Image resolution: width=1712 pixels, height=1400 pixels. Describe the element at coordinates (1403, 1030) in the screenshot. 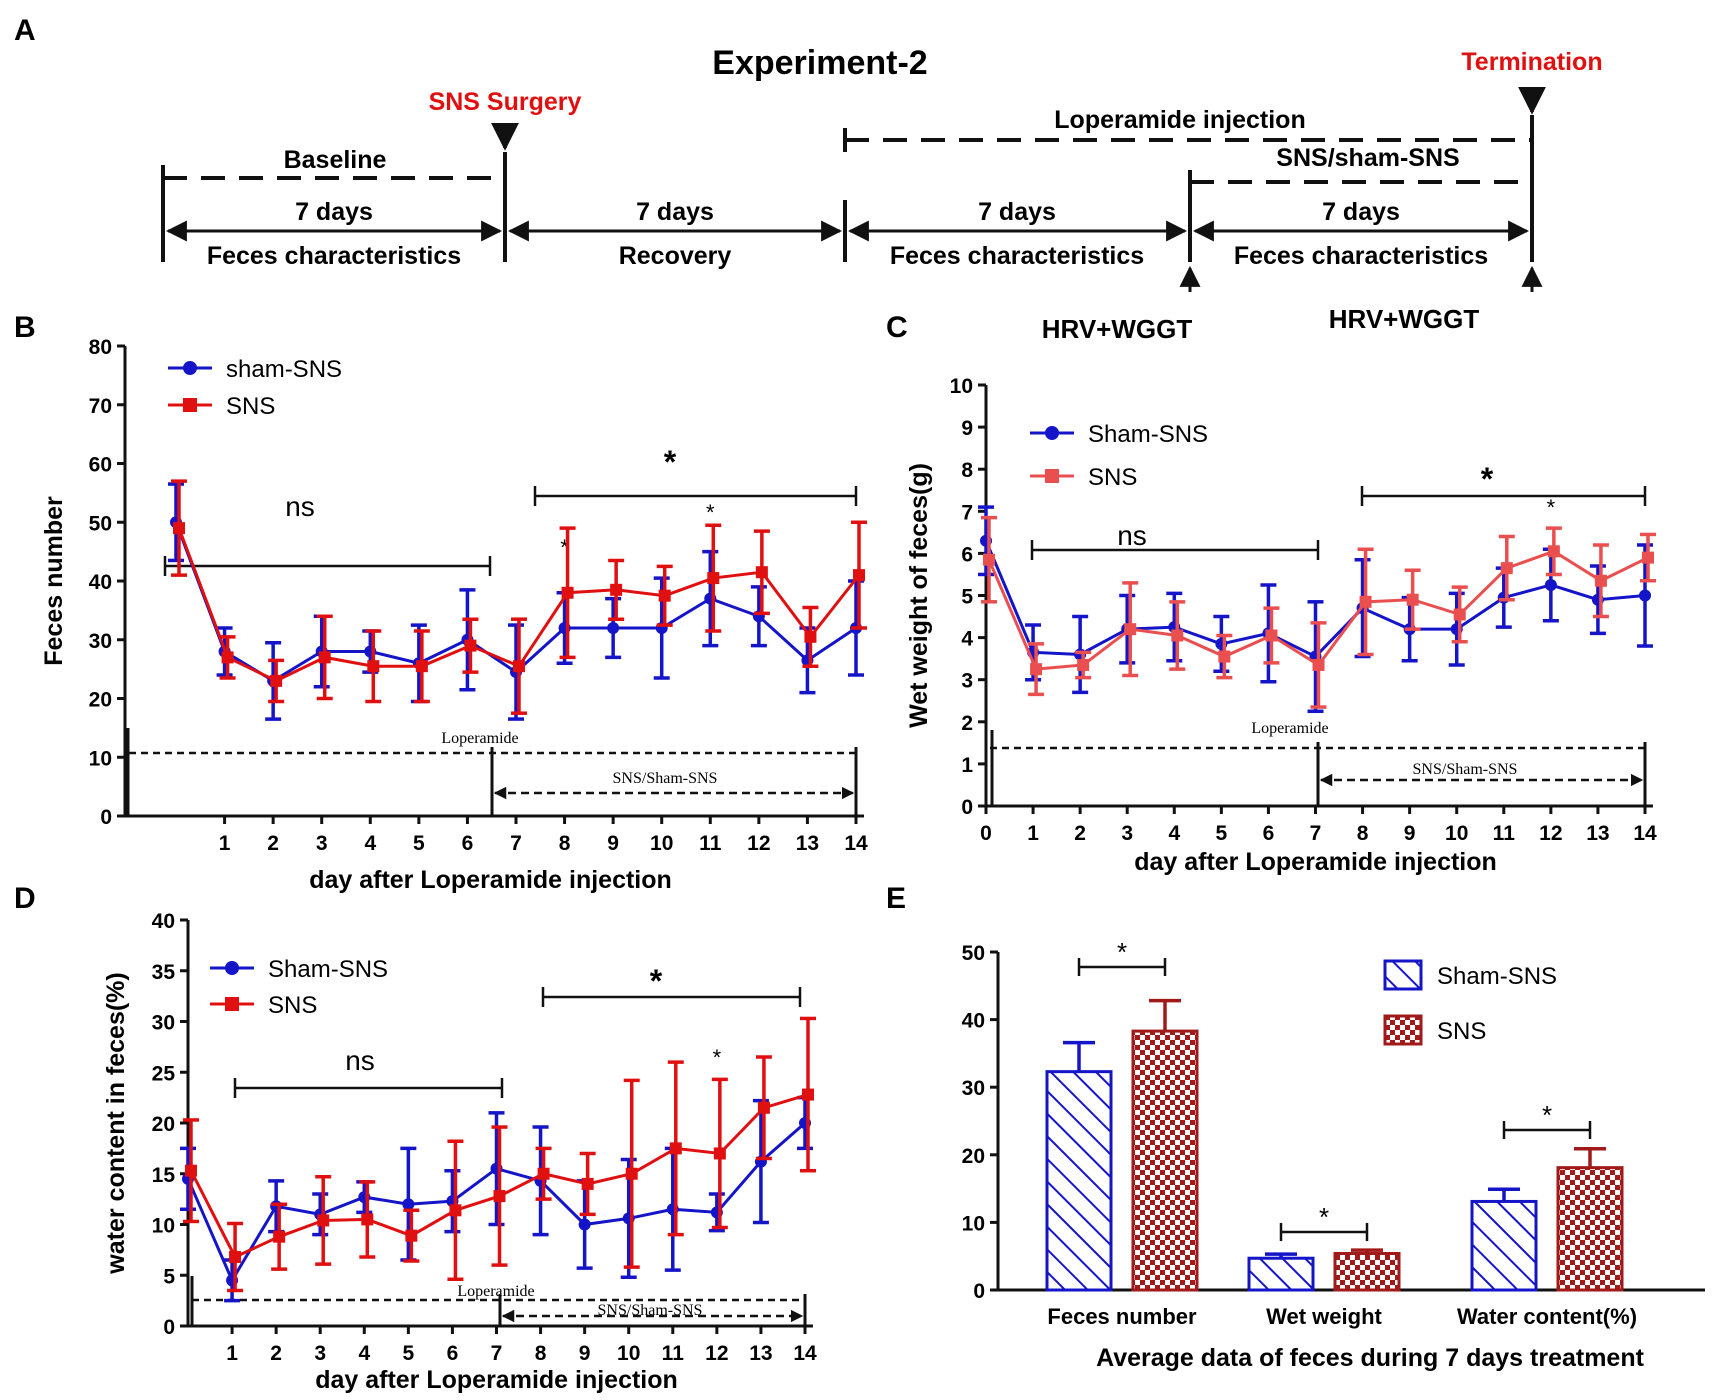

I see `legend-swatch` at that location.